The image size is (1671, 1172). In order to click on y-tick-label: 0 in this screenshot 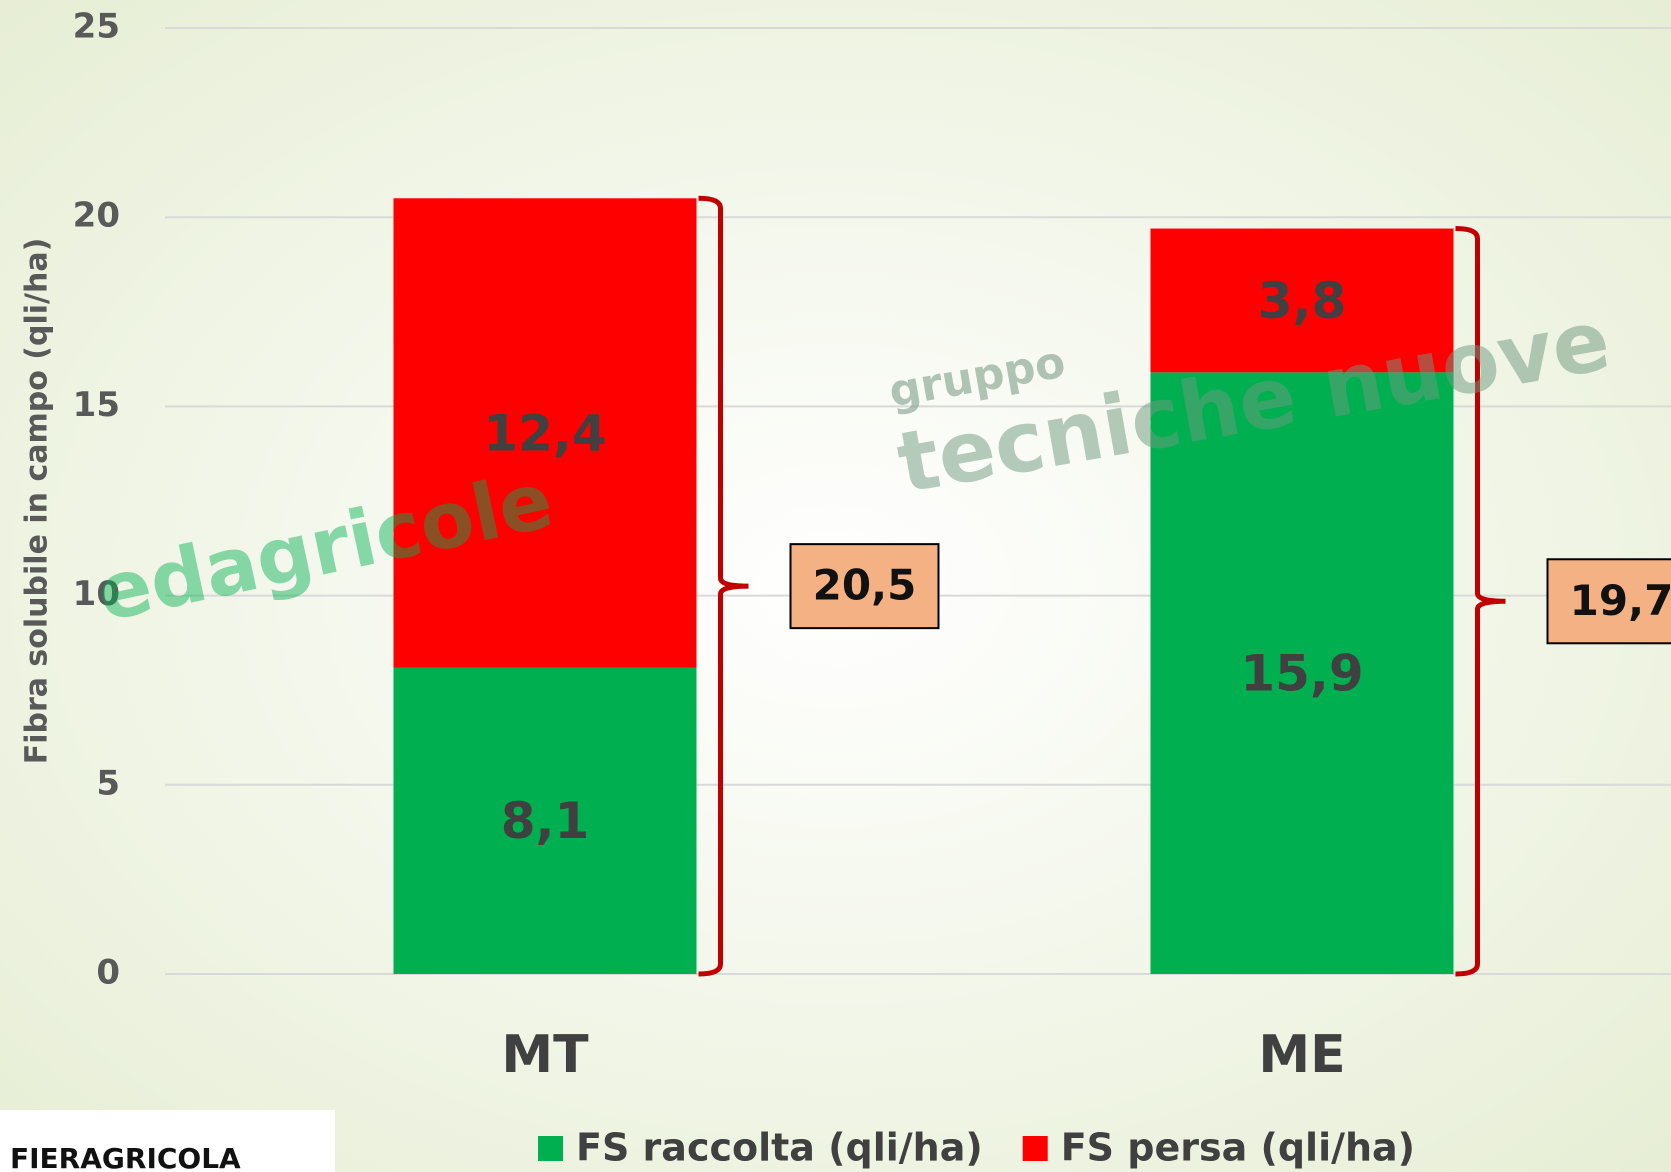, I will do `click(108, 973)`.